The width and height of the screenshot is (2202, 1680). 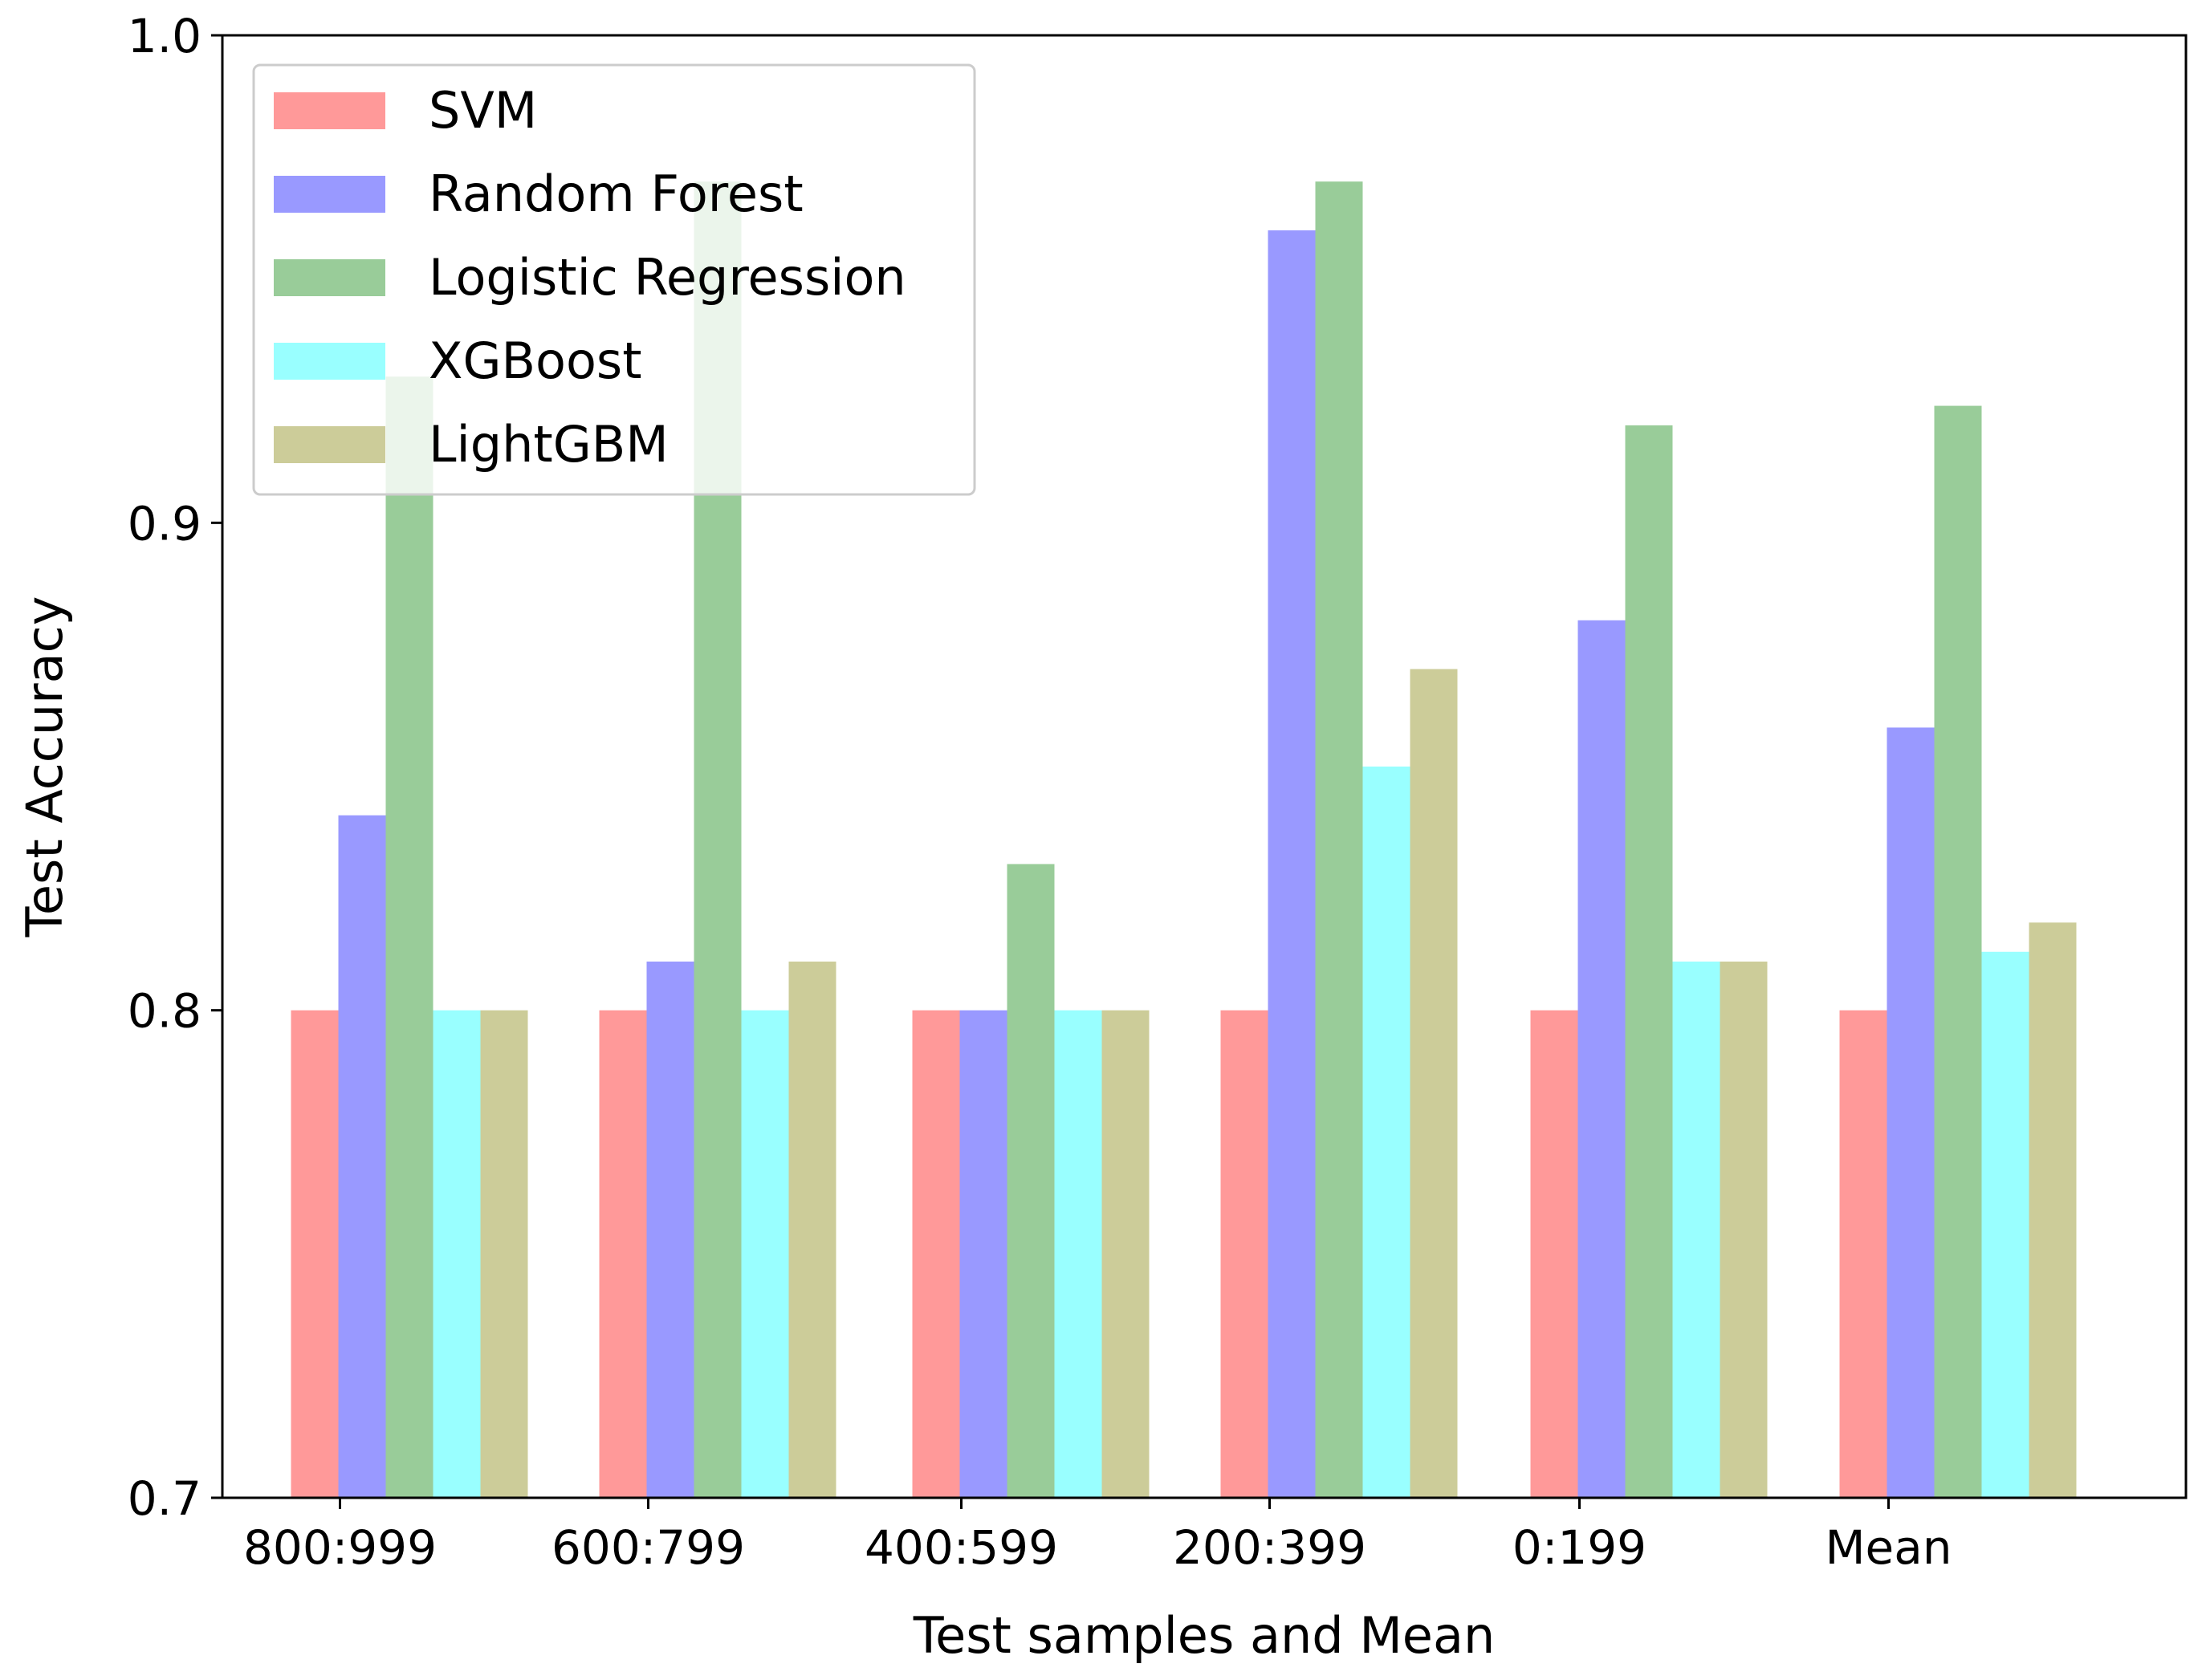 What do you see at coordinates (164, 1498) in the screenshot?
I see `y-tick-label: 0.7` at bounding box center [164, 1498].